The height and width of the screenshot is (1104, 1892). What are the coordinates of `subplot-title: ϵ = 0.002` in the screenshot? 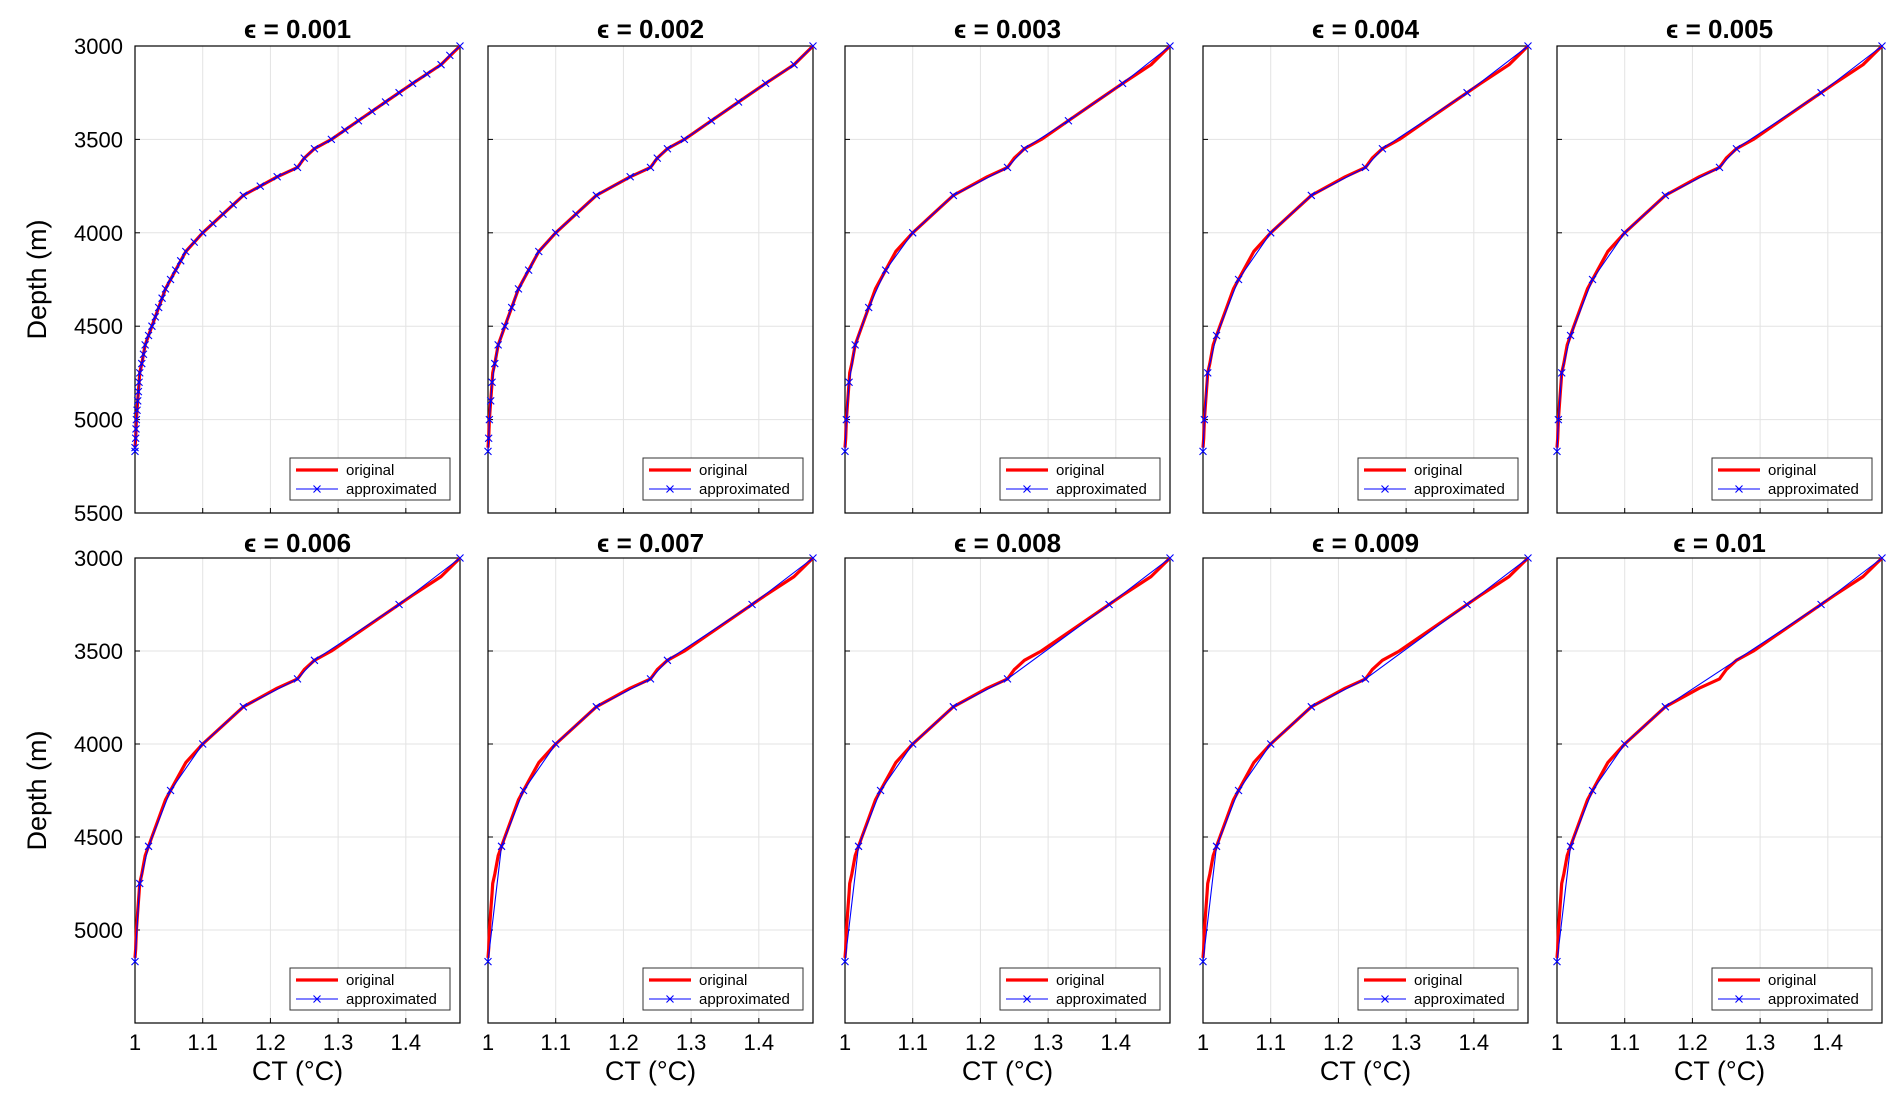 It's located at (650, 29).